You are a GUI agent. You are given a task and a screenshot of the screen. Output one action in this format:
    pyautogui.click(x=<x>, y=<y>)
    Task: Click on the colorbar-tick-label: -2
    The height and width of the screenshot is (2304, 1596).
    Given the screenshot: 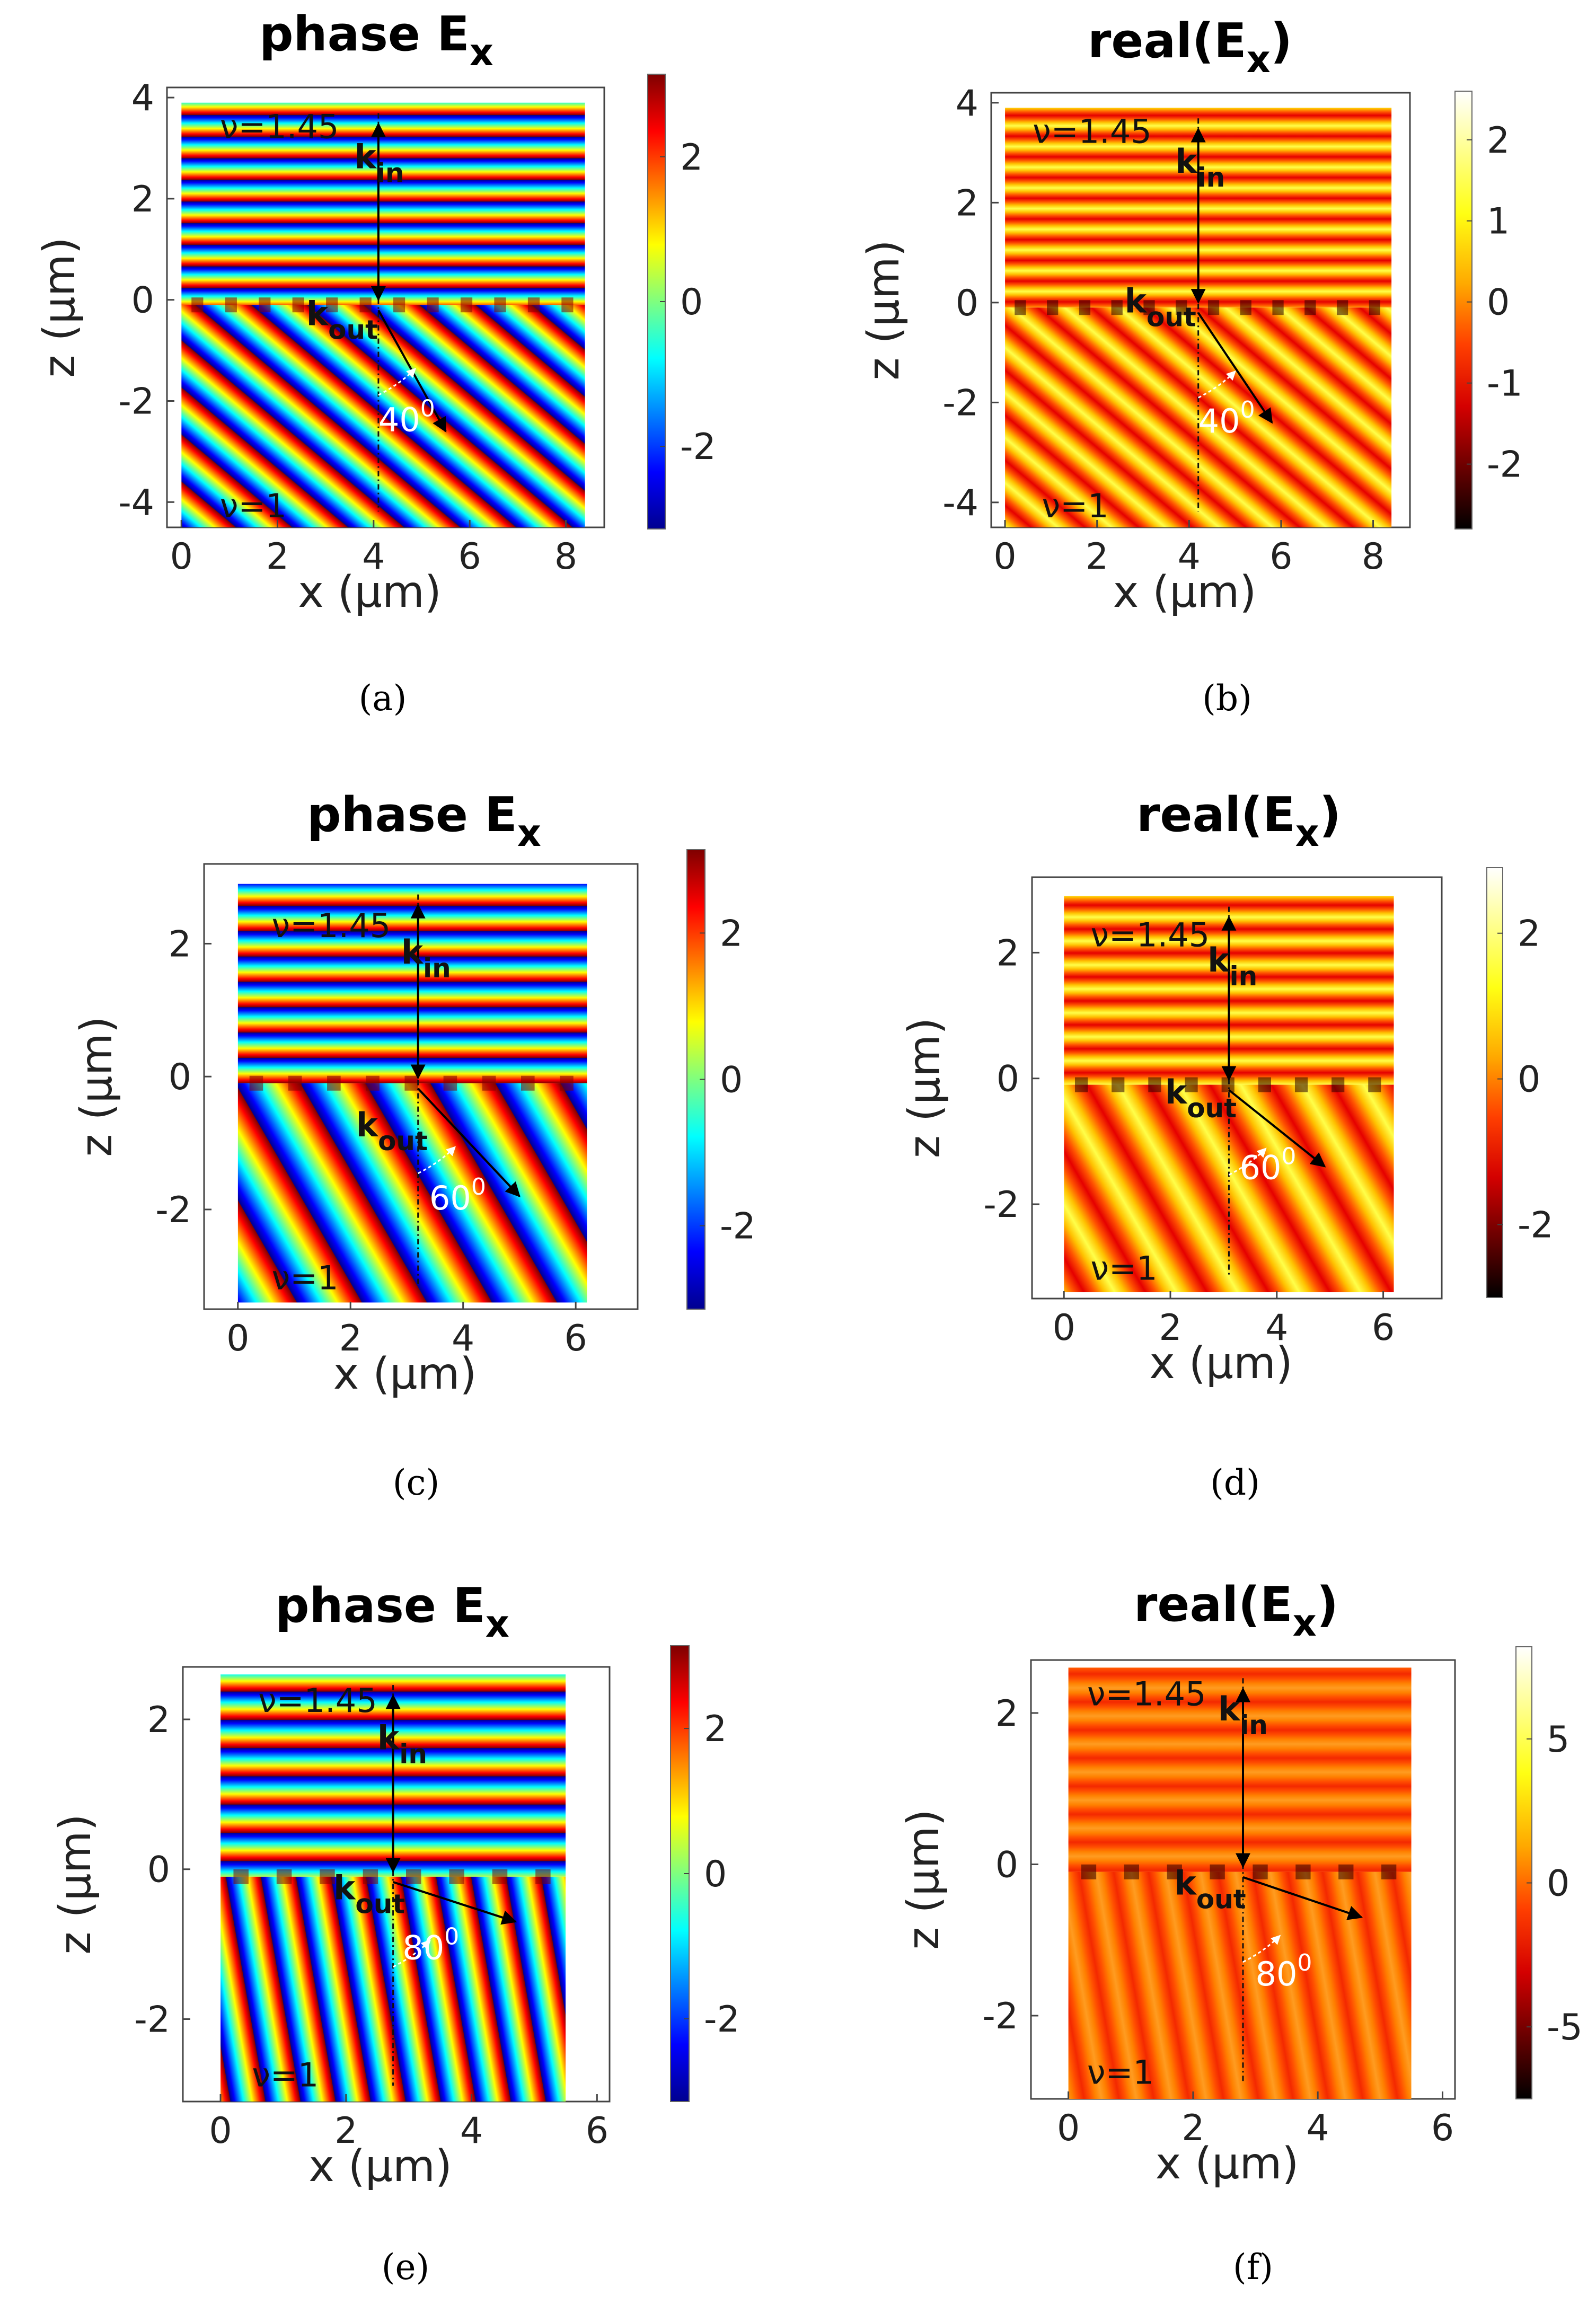 What is the action you would take?
    pyautogui.click(x=698, y=447)
    